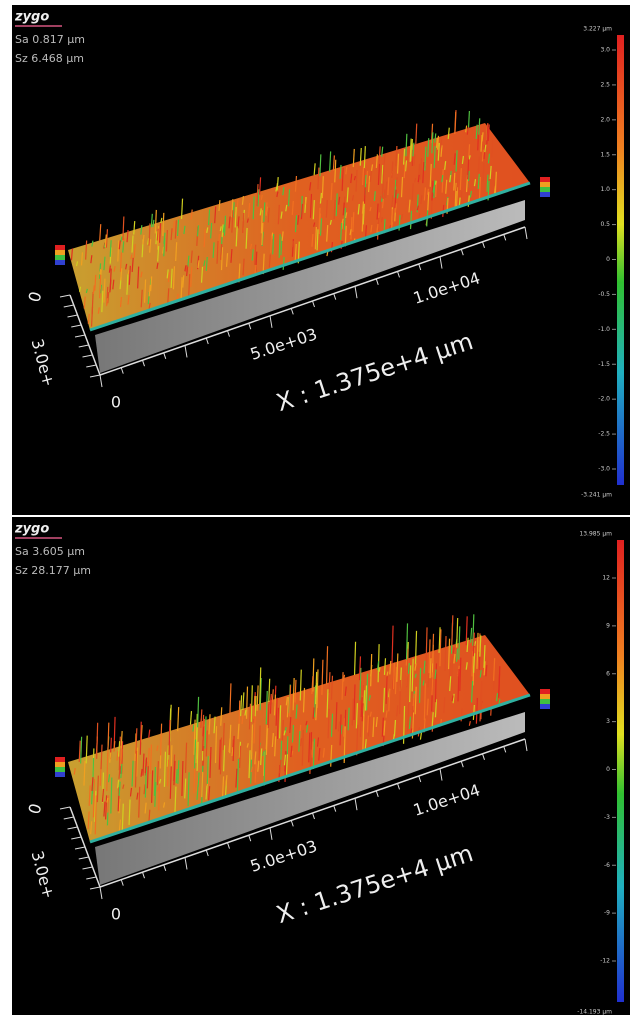  What do you see at coordinates (35, 808) in the screenshot?
I see `y-axis-label: 0` at bounding box center [35, 808].